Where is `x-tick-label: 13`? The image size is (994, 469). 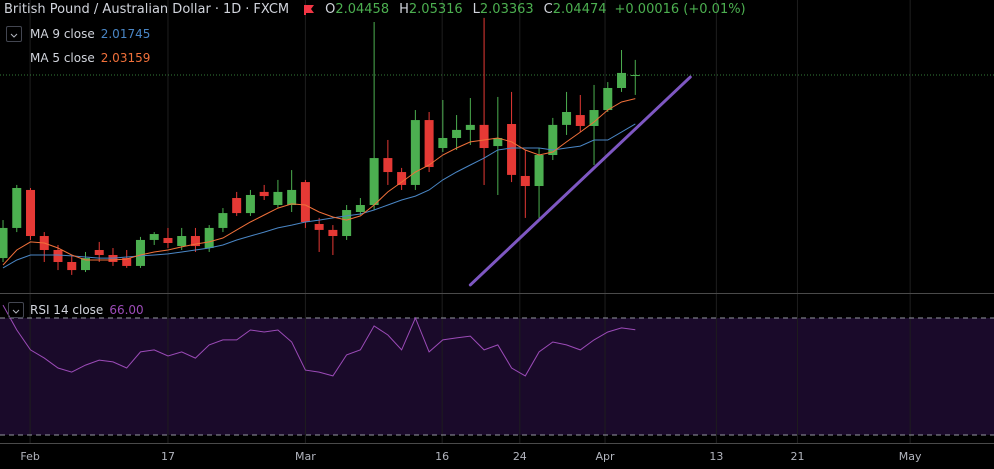 x-tick-label: 13 is located at coordinates (716, 456).